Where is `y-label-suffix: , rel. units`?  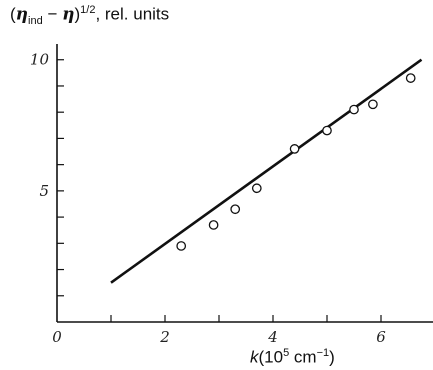 y-label-suffix: , rel. units is located at coordinates (132, 14).